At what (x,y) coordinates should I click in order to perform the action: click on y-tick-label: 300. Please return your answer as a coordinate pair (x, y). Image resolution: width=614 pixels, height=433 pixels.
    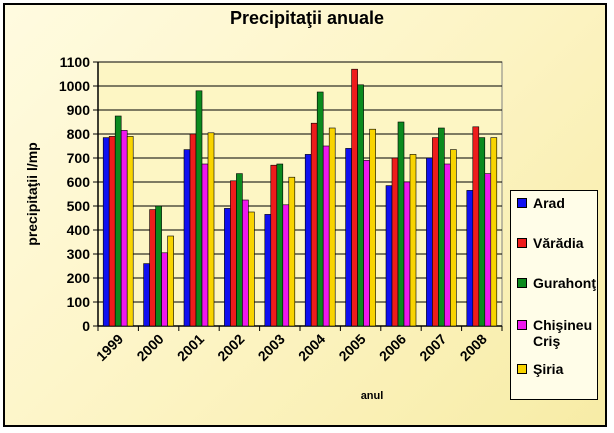
    Looking at the image, I should click on (79, 254).